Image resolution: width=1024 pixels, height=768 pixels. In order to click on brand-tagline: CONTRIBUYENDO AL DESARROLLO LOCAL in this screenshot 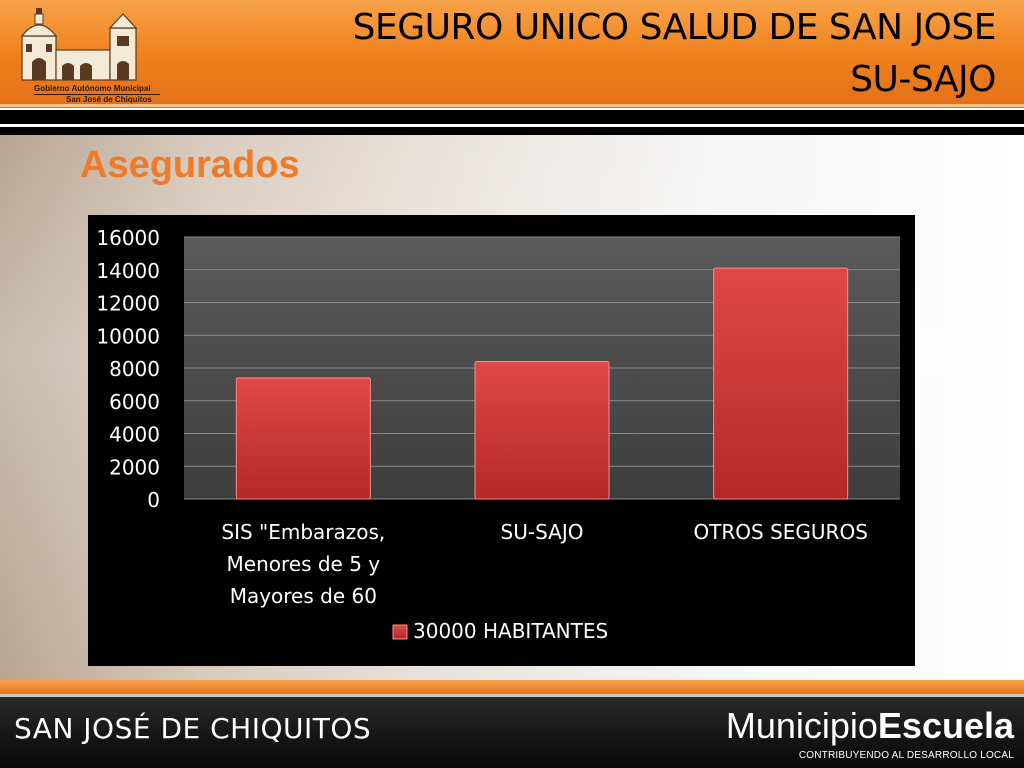, I will do `click(906, 755)`.